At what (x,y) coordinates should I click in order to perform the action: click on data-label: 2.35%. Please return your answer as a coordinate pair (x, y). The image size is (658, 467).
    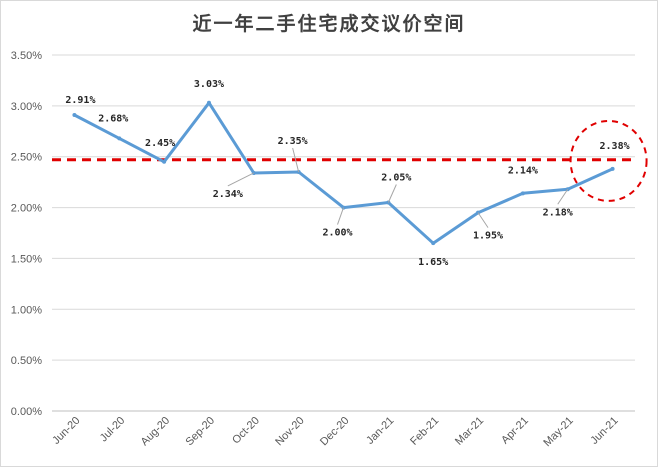
    Looking at the image, I should click on (293, 141).